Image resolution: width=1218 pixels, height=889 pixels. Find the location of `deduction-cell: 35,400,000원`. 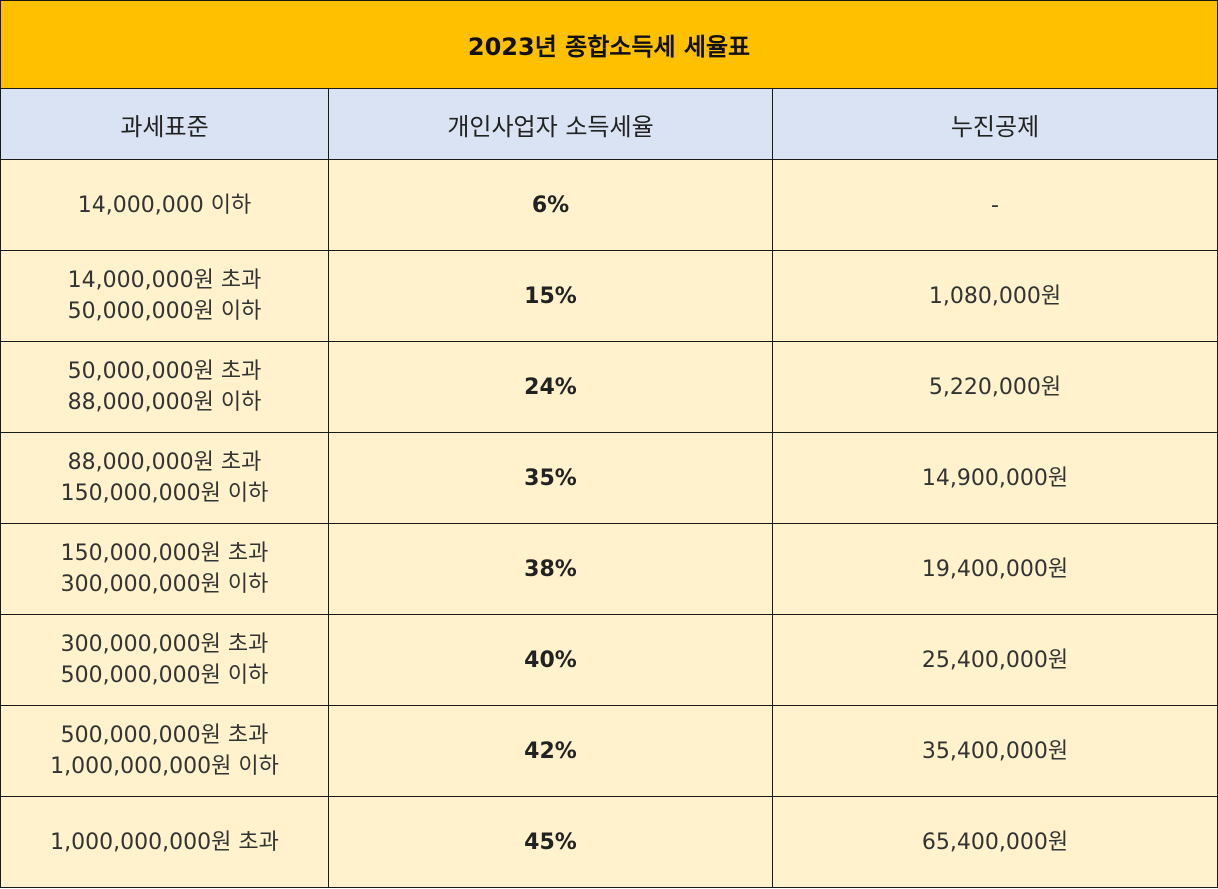

deduction-cell: 35,400,000원 is located at coordinates (994, 751).